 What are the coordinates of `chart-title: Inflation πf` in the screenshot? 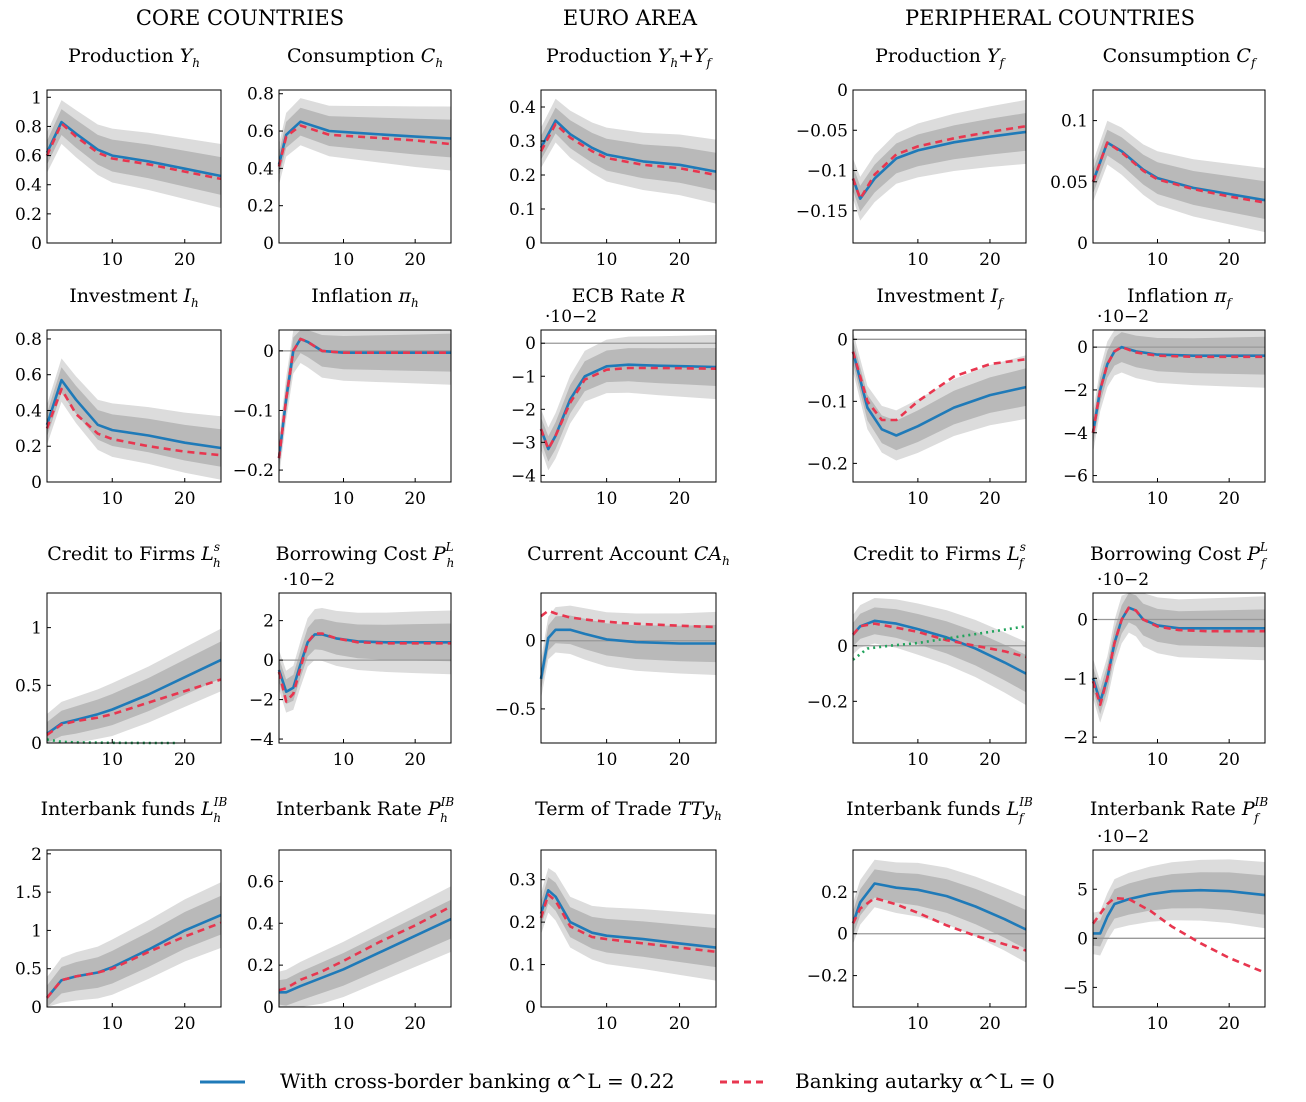 It's located at (1180, 297).